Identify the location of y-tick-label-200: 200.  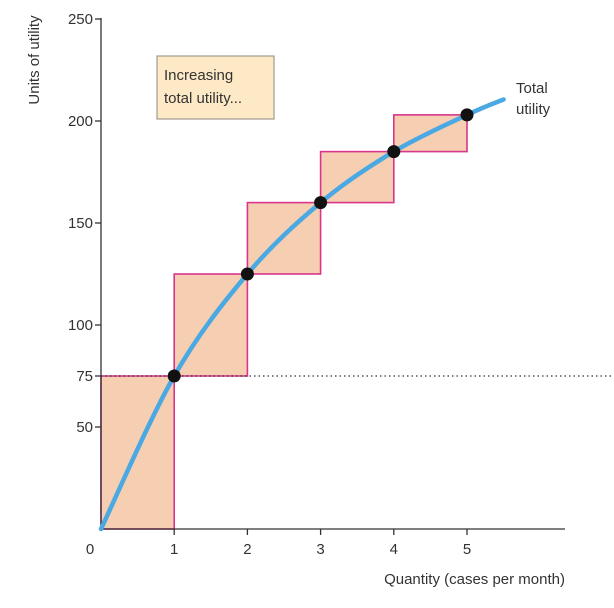
(80, 121).